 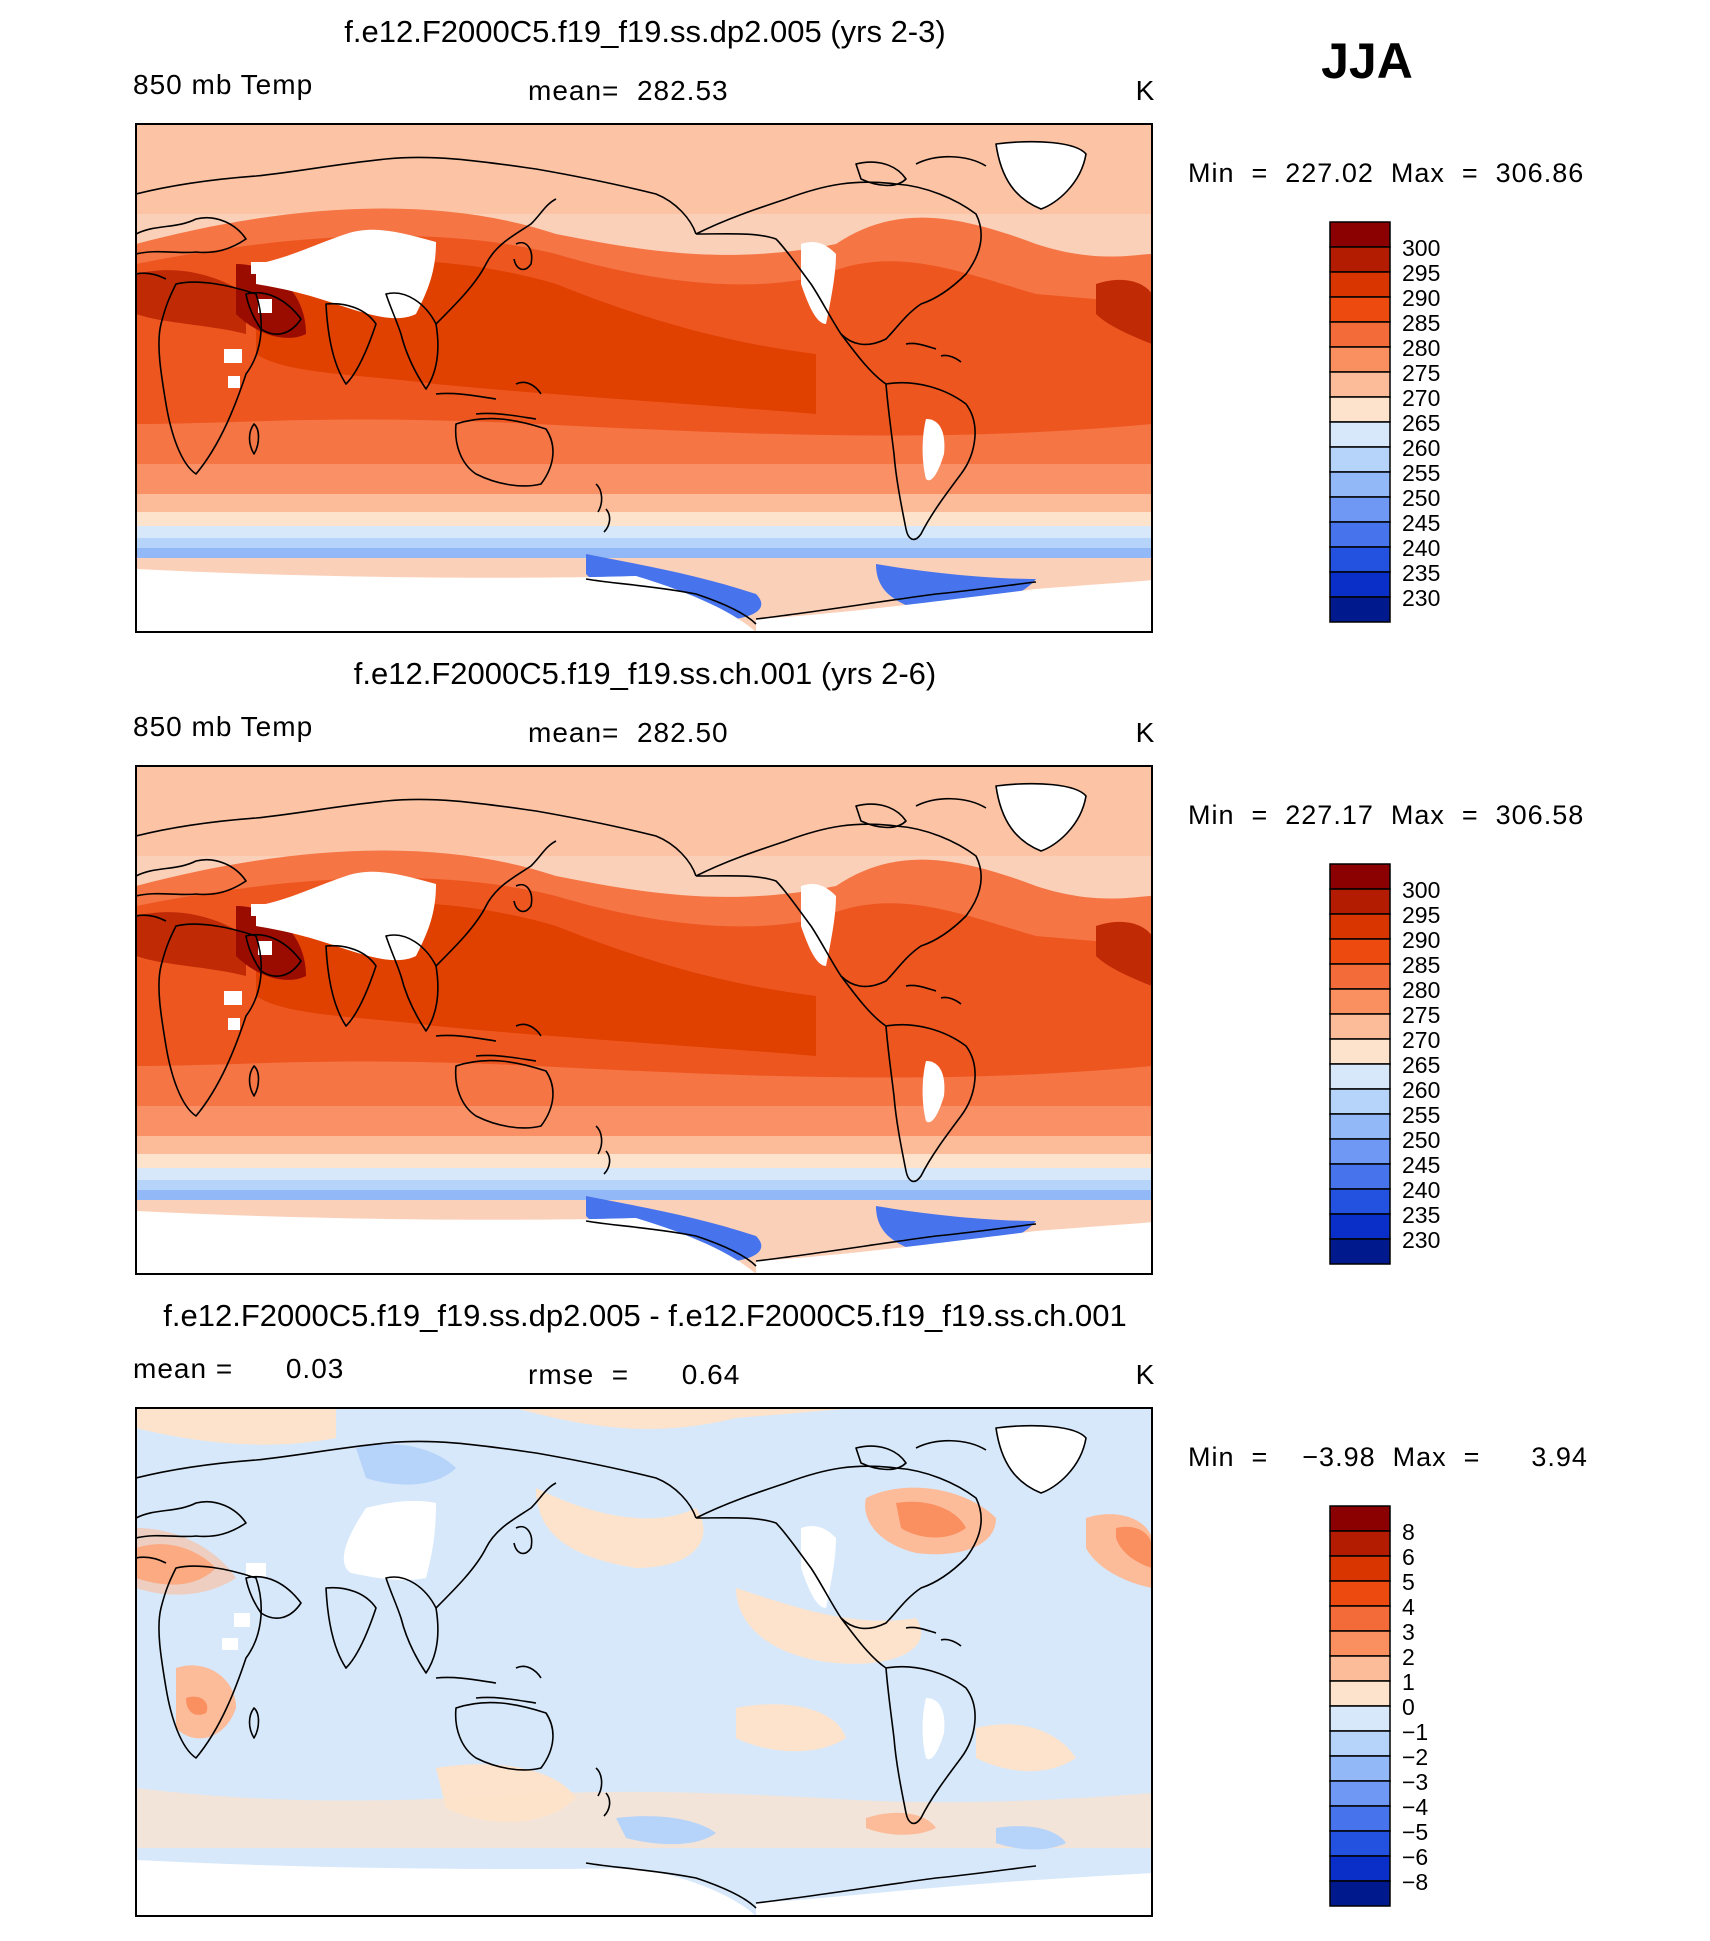 What do you see at coordinates (1386, 173) in the screenshot?
I see `min-max-label: Min = 227.02 Max = 306.86` at bounding box center [1386, 173].